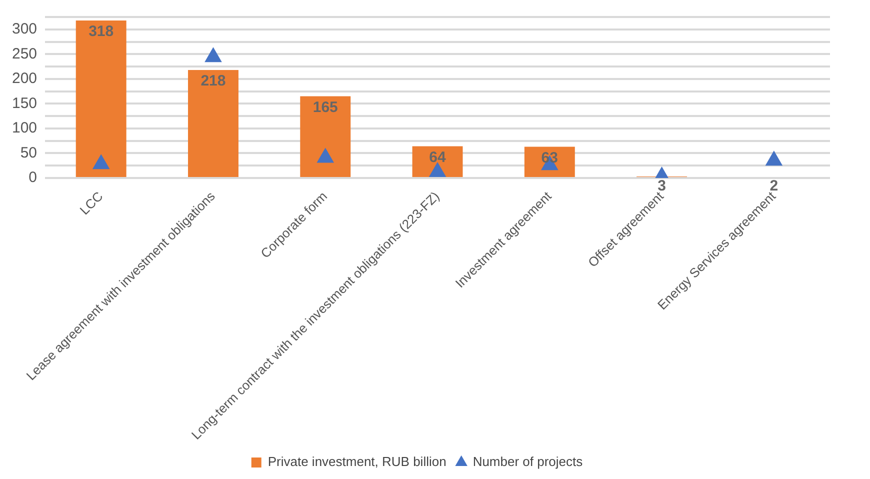 The height and width of the screenshot is (479, 870). Describe the element at coordinates (213, 81) in the screenshot. I see `data-label: 218` at that location.